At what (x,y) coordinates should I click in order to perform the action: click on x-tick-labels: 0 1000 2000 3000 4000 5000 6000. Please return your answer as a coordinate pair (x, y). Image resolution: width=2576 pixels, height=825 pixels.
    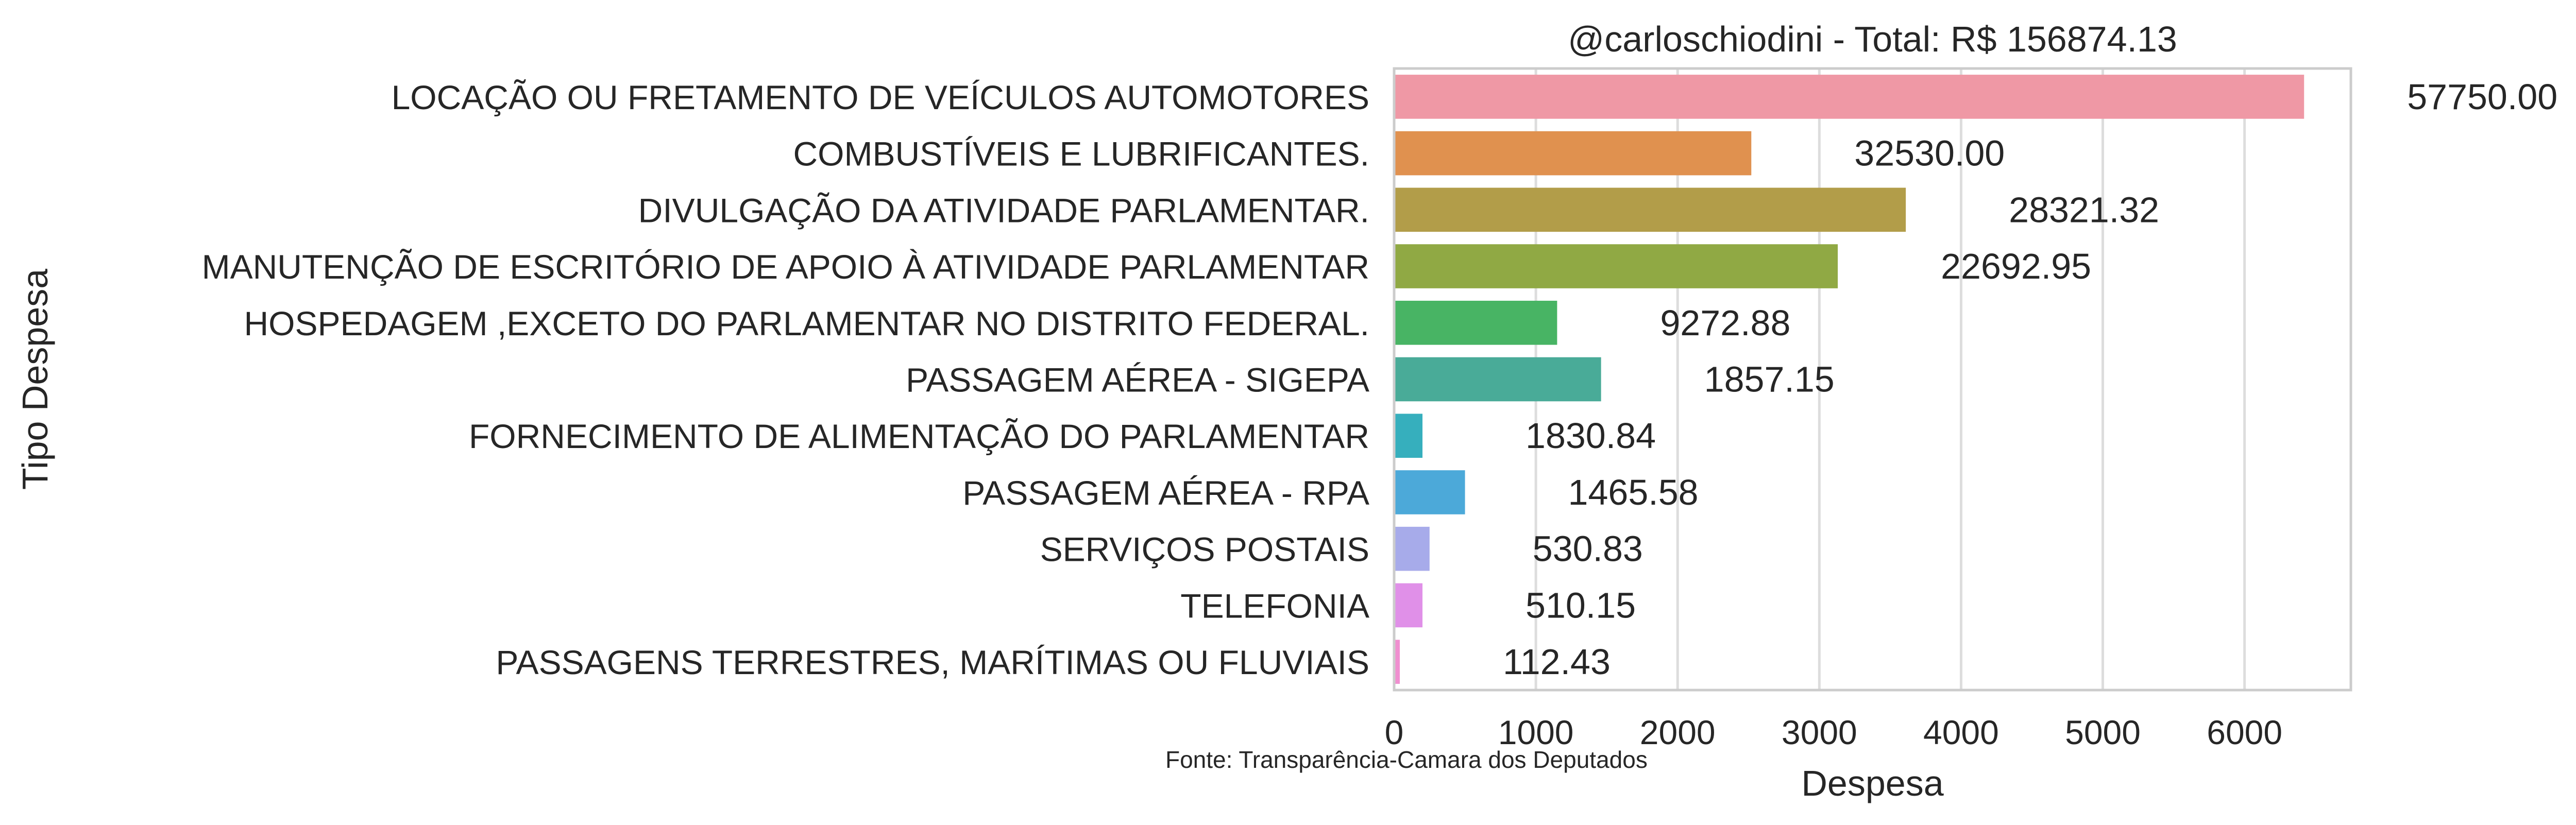
    Looking at the image, I should click on (1833, 732).